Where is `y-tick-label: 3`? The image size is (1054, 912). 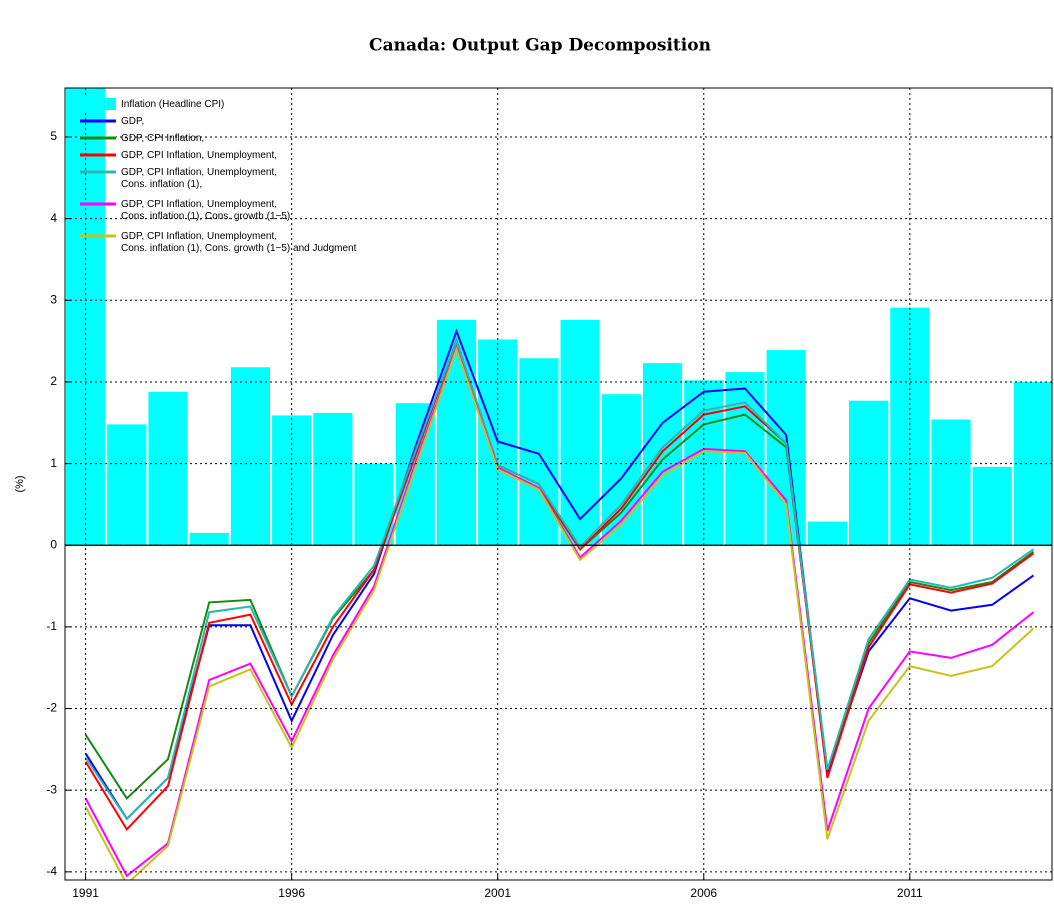 y-tick-label: 3 is located at coordinates (53, 299).